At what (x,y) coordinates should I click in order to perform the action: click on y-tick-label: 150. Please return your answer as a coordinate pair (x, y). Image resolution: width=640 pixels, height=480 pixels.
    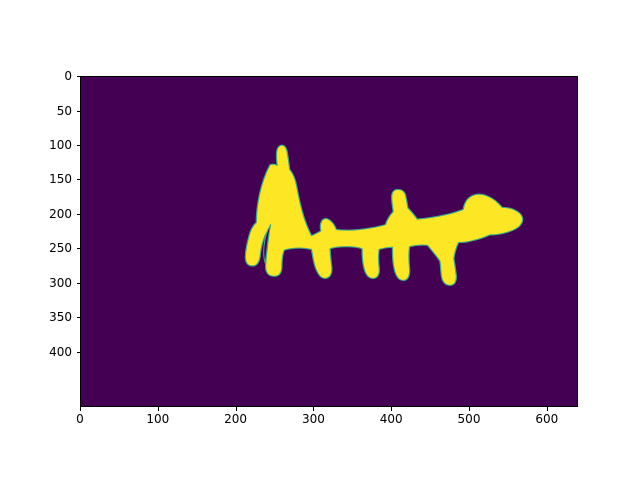
    Looking at the image, I should click on (60, 179).